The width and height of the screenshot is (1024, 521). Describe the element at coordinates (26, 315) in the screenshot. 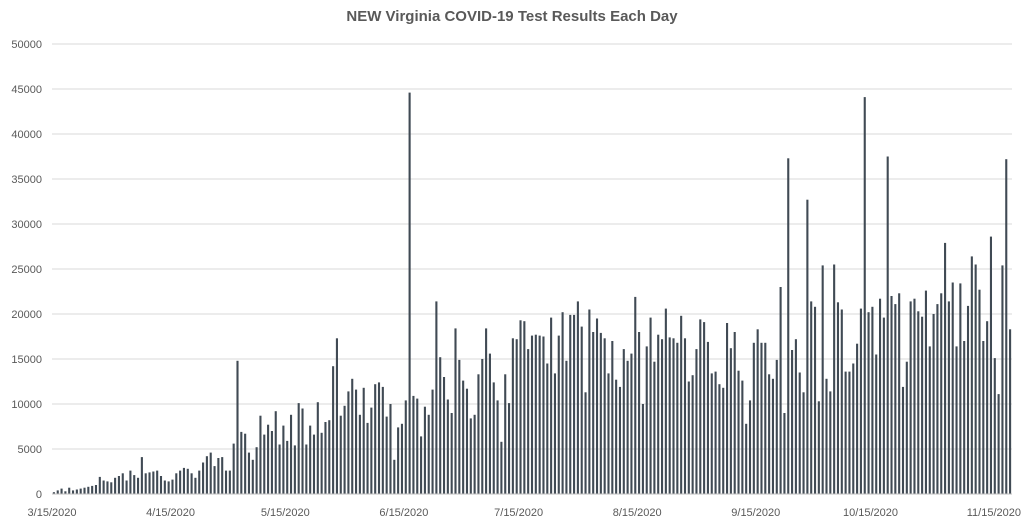

I see `y-tick-label: 20000` at that location.